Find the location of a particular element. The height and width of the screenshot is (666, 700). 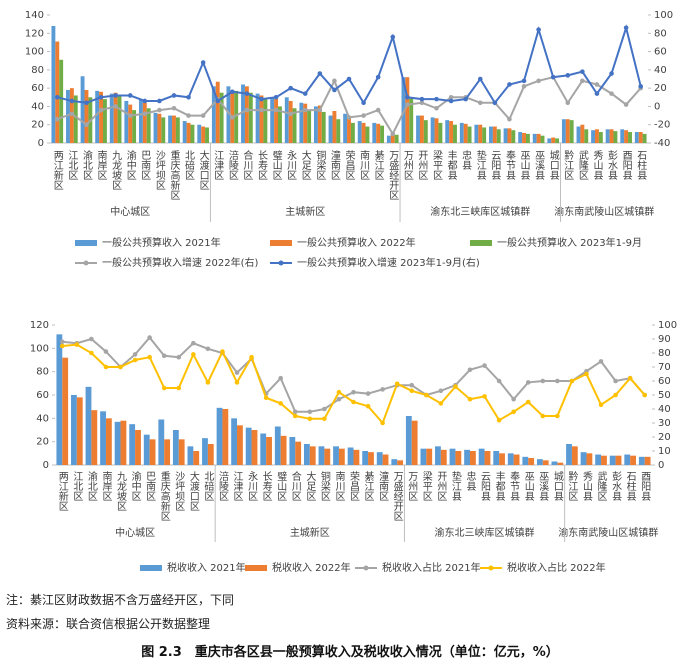

y-tick-label: 20 is located at coordinates (42, 442).